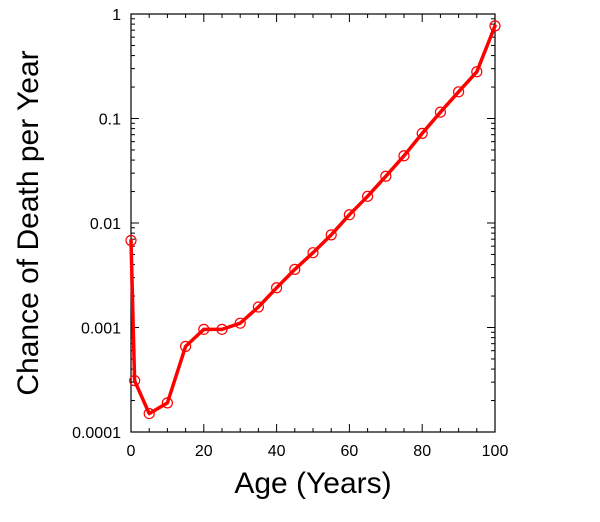  Describe the element at coordinates (110, 120) in the screenshot. I see `y-tick-label: 0.1` at that location.